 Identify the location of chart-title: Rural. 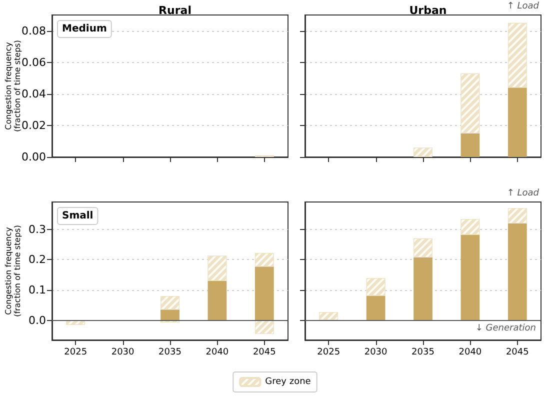
(175, 10).